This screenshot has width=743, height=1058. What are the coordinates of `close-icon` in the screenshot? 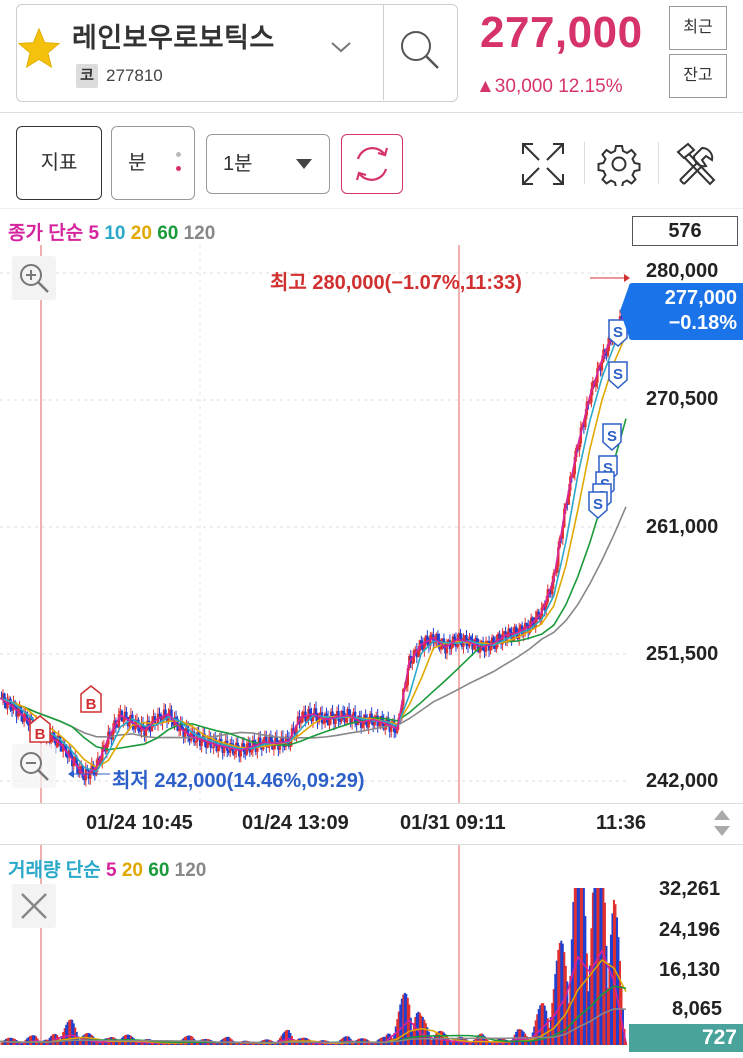 It's located at (34, 906).